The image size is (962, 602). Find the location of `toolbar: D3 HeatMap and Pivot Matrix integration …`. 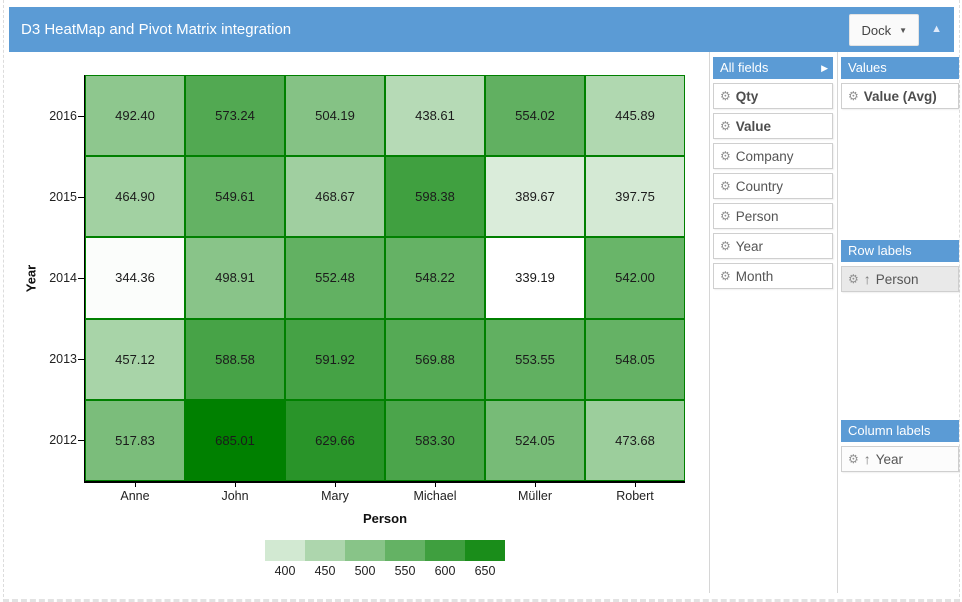

toolbar: D3 HeatMap and Pivot Matrix integration … is located at coordinates (481, 29).